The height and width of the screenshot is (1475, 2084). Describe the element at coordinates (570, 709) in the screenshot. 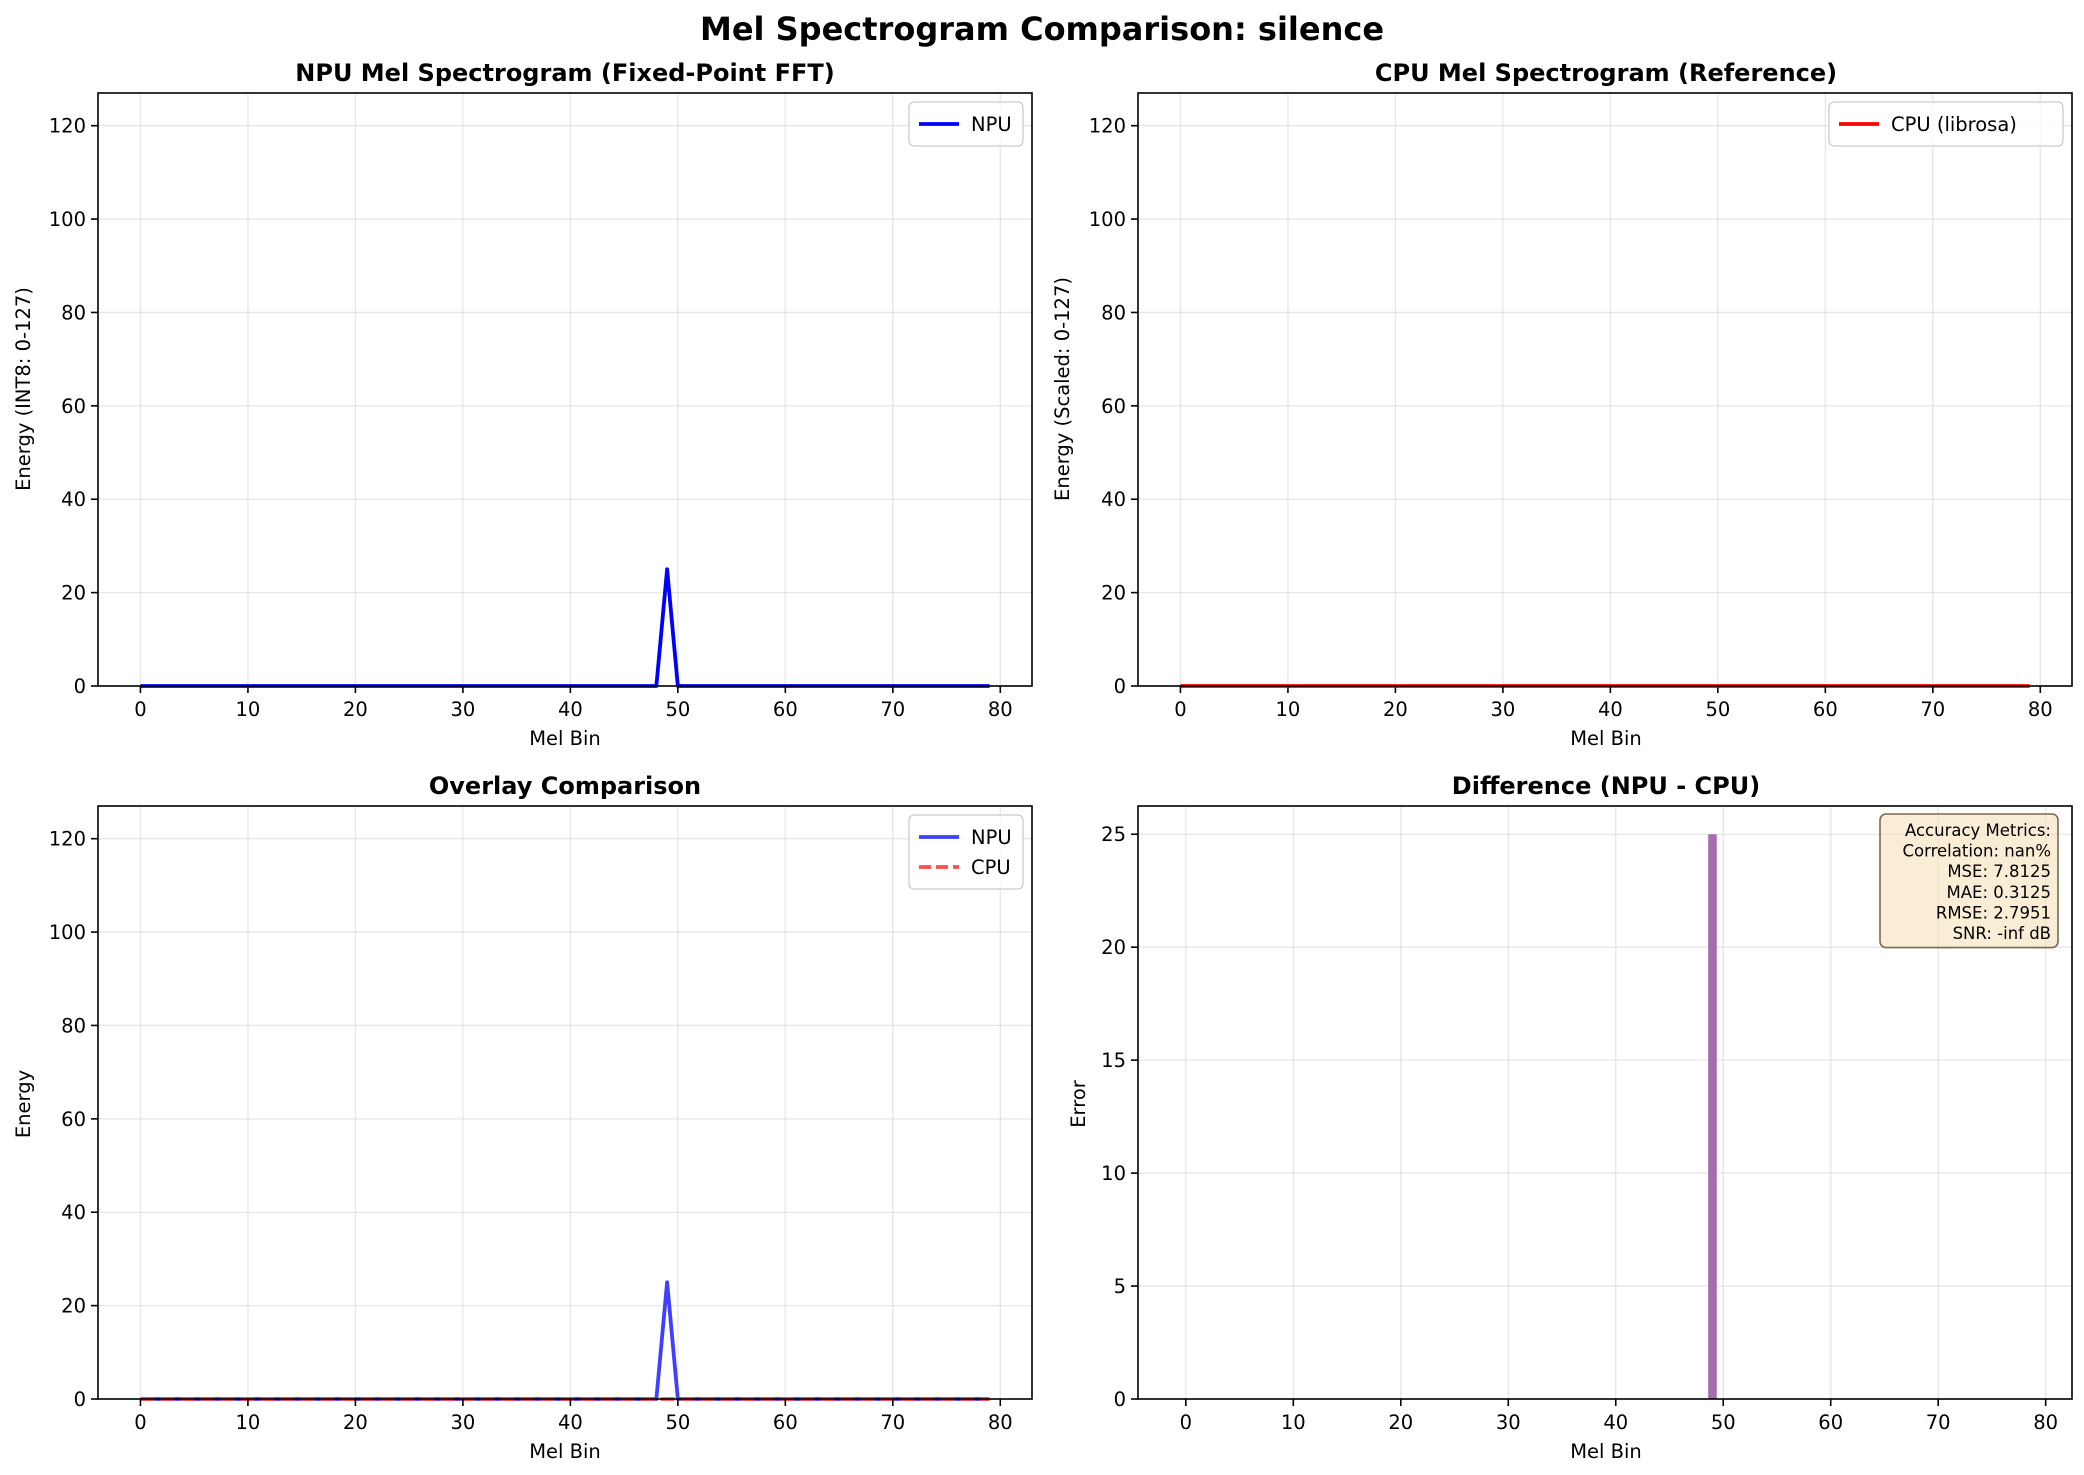

I see `npu-xtick-label: 40` at that location.